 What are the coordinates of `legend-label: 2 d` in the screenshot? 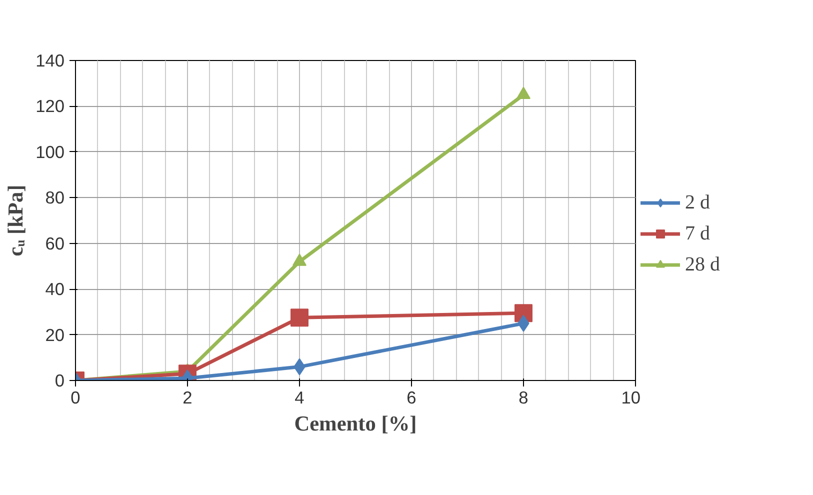 It's located at (697, 202).